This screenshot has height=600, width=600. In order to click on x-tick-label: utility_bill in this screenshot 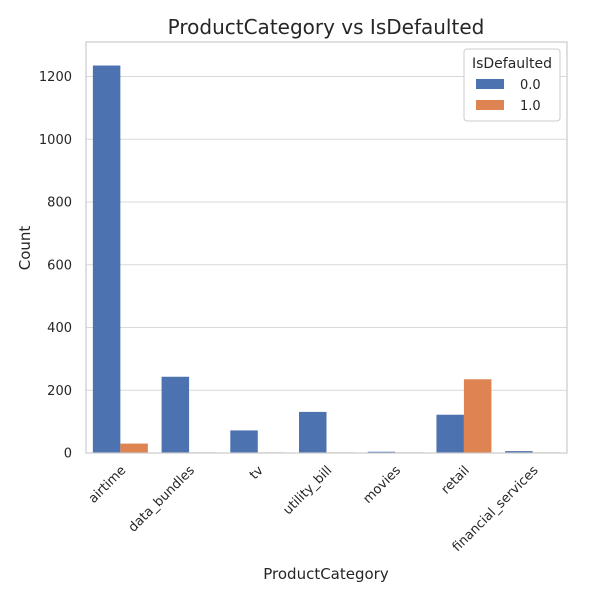, I will do `click(307, 490)`.